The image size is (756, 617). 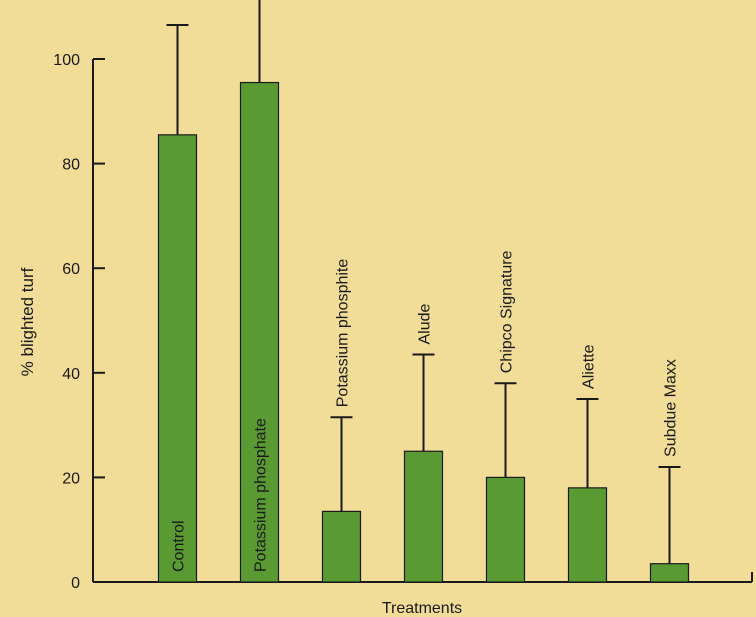 I want to click on category-label: Potassium phosphate, so click(x=261, y=495).